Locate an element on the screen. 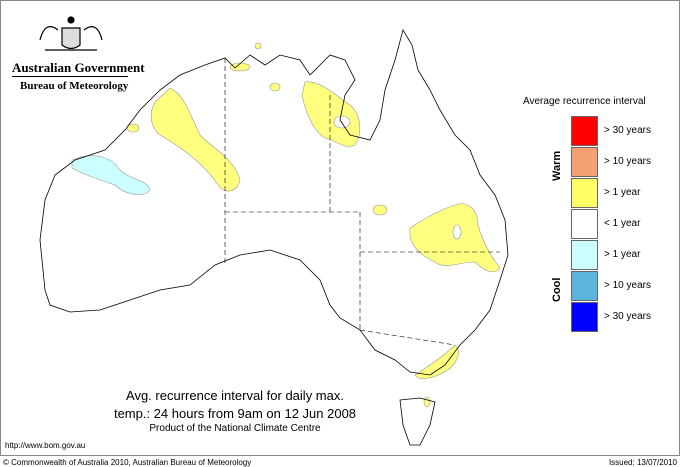 This screenshot has width=680, height=467. legend-cool-label: Cool is located at coordinates (557, 289).